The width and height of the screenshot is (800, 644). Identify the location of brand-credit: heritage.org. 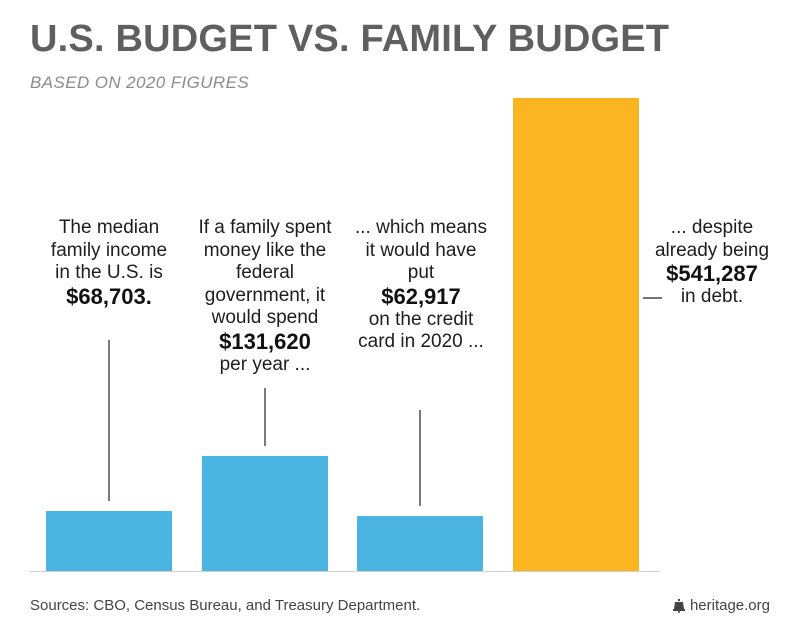
(721, 605).